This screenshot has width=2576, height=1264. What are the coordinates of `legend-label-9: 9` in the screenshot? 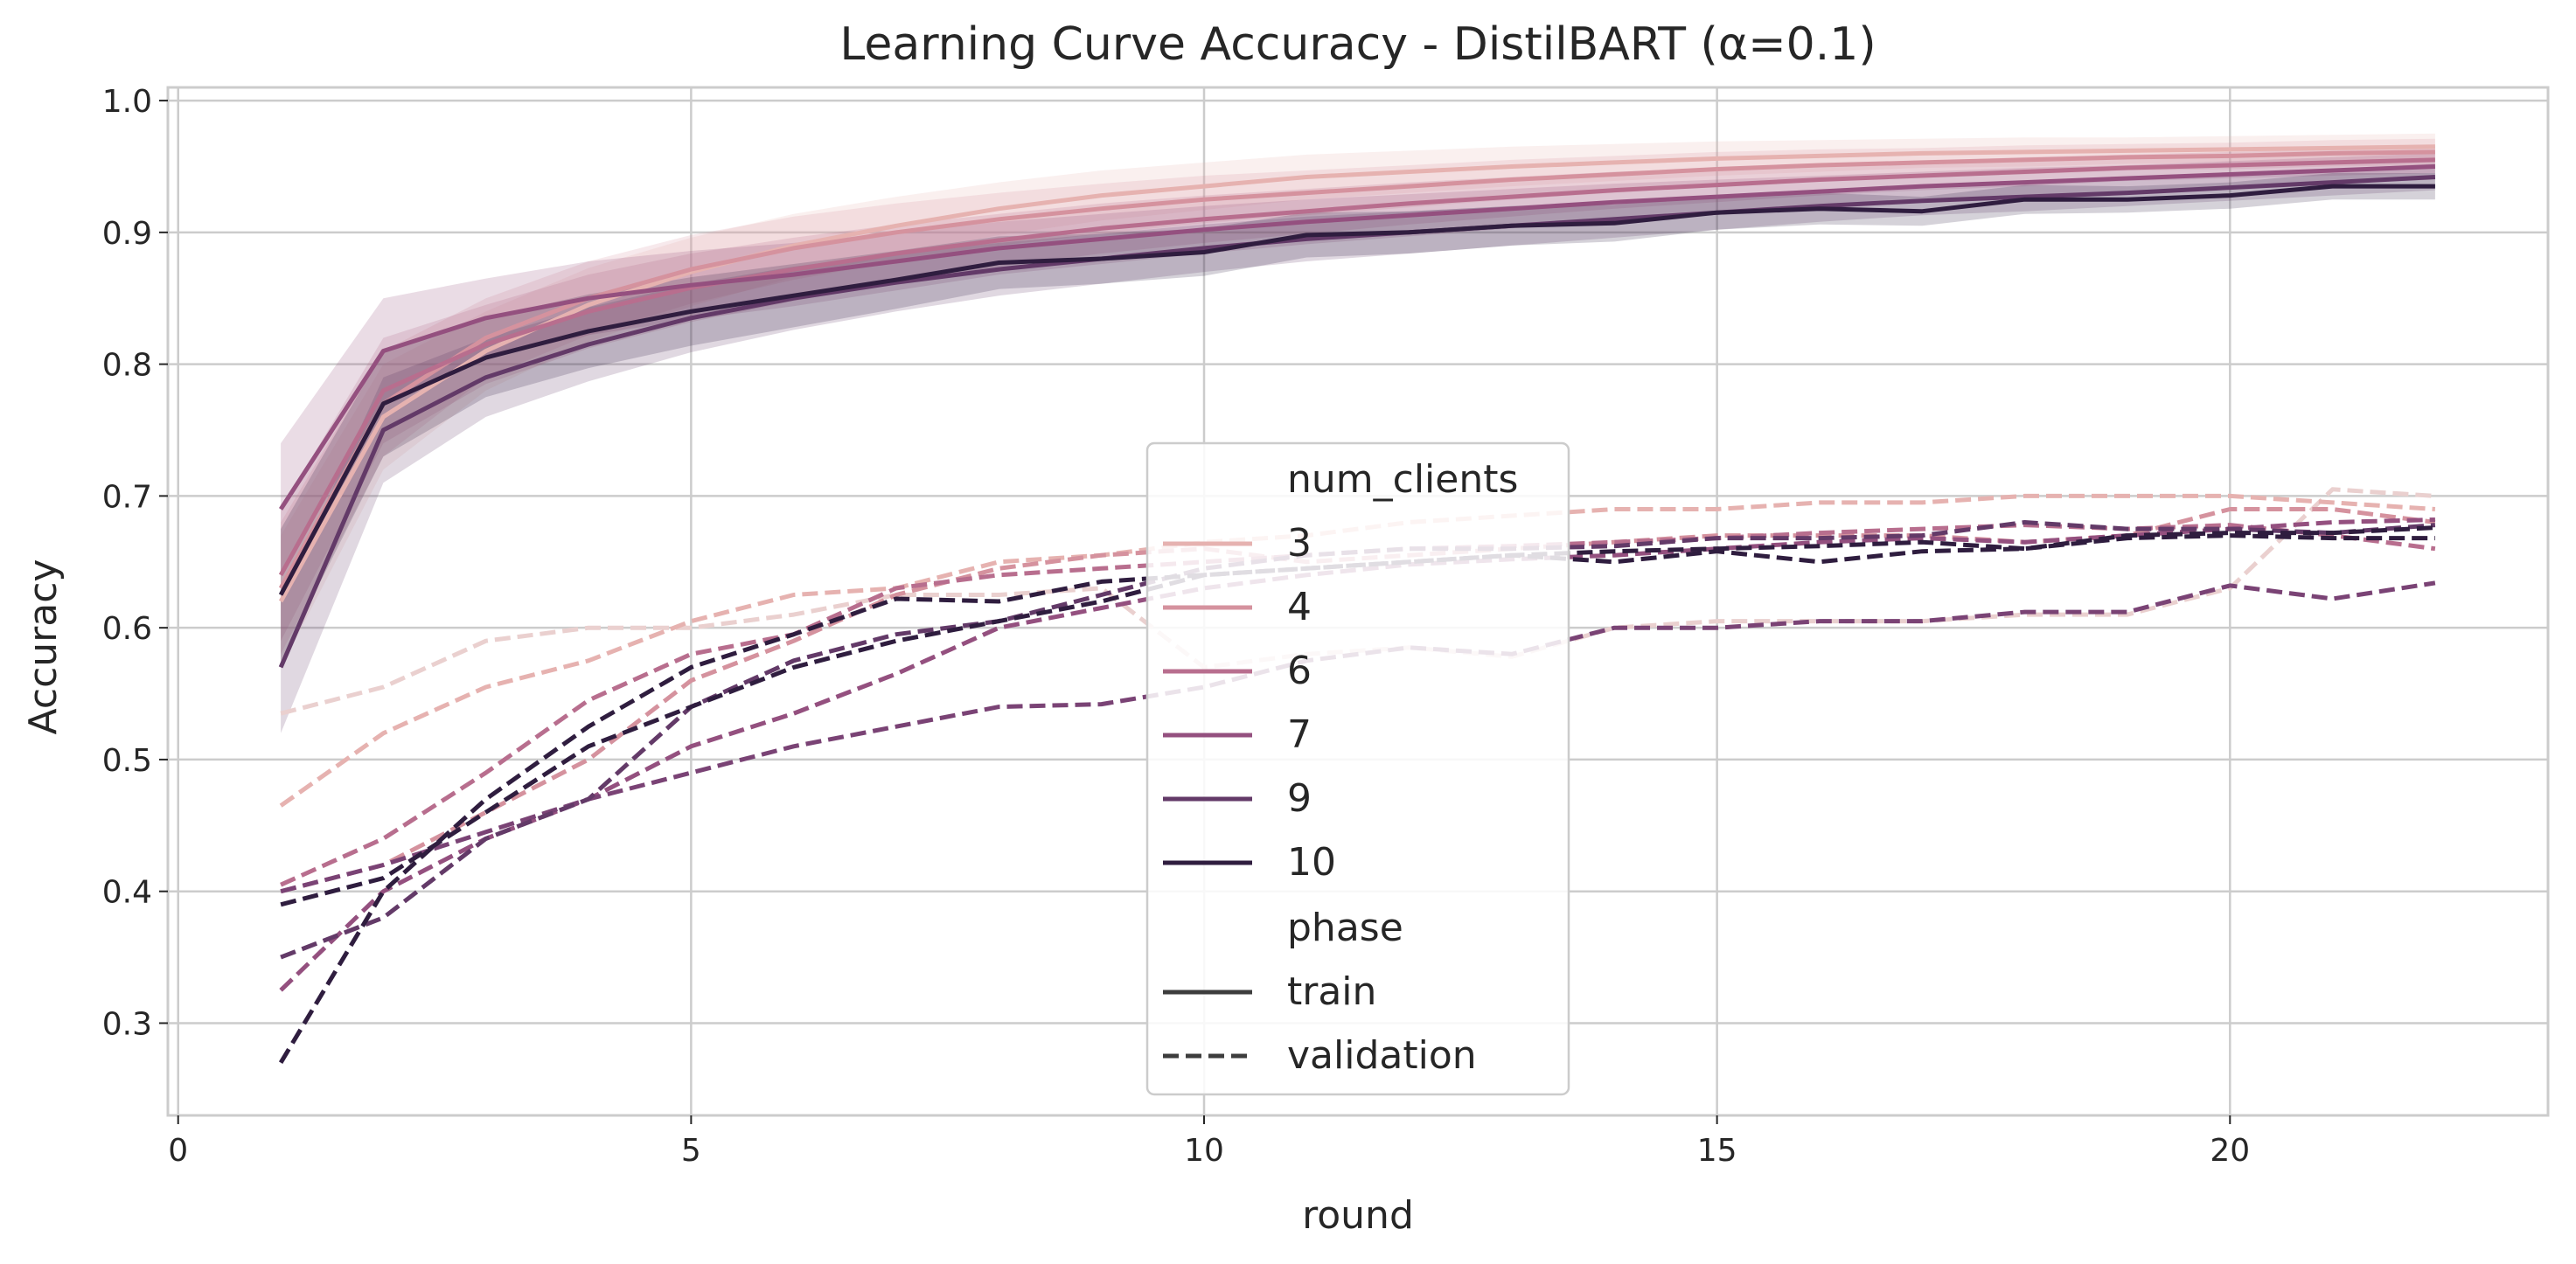 It's located at (1299, 798).